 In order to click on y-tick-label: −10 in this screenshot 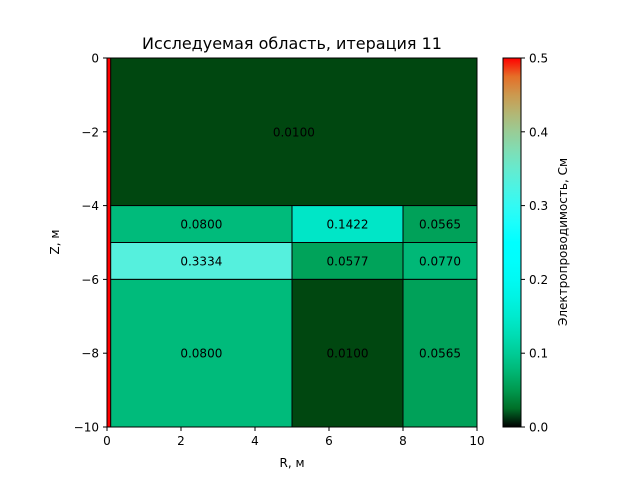, I will do `click(86, 428)`.